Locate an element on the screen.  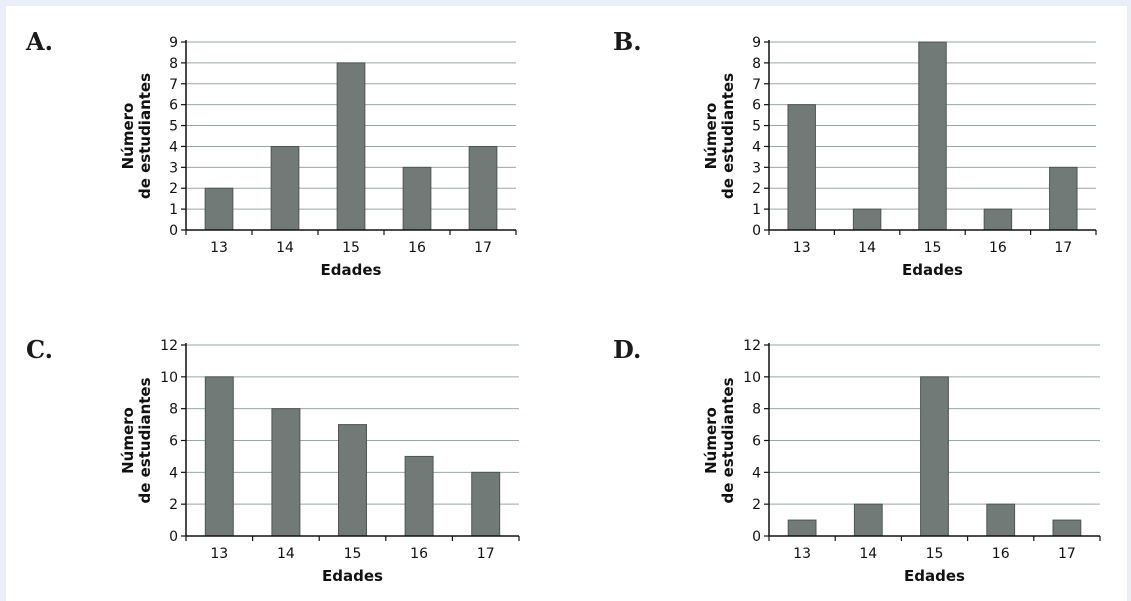
option-letter: C. is located at coordinates (39, 349).